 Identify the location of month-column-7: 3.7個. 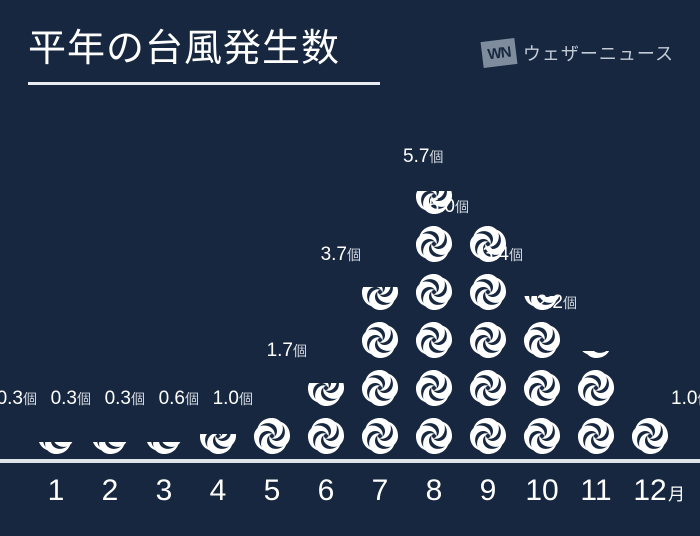
(364, 280).